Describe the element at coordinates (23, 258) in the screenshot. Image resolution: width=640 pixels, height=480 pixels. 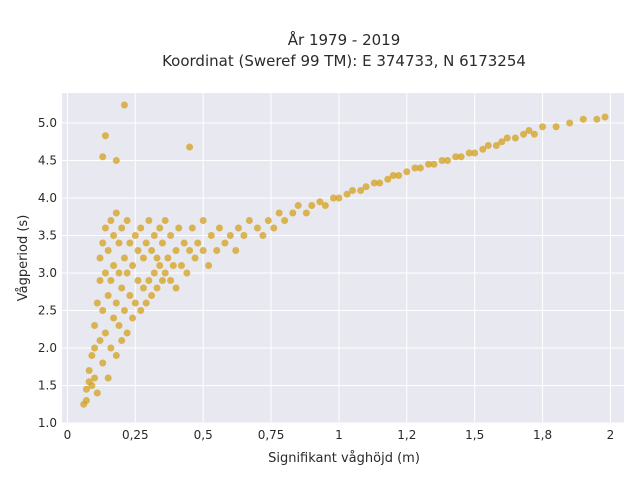
I see `y-axis-label: Vågperiod (s)` at that location.